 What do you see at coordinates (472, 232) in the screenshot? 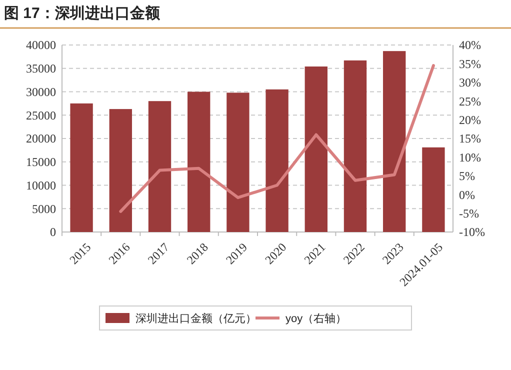
I see `y2-tick-label: -10%` at bounding box center [472, 232].